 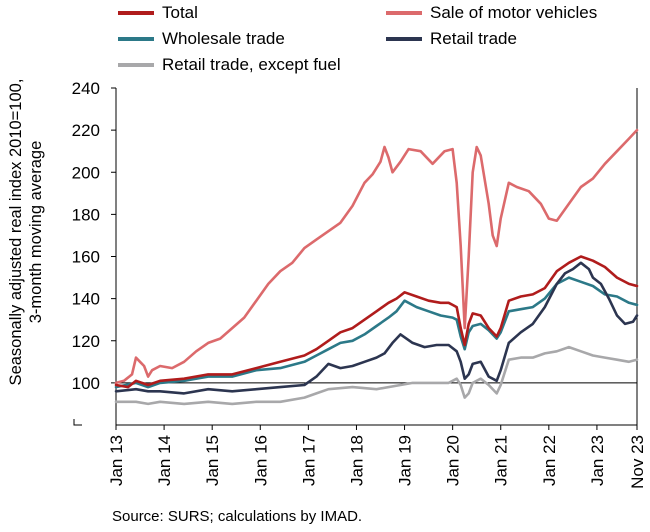 I want to click on legend-label-retail: Retail trade, so click(x=473, y=38).